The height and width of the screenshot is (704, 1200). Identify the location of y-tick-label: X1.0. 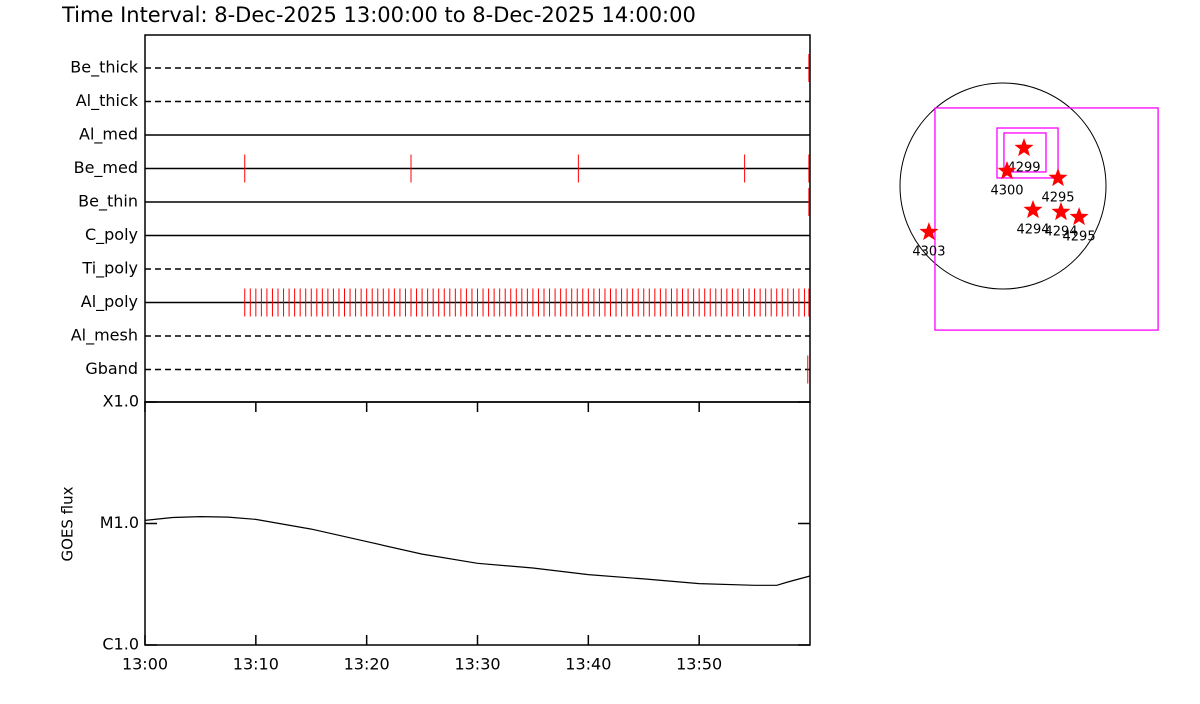
(121, 401).